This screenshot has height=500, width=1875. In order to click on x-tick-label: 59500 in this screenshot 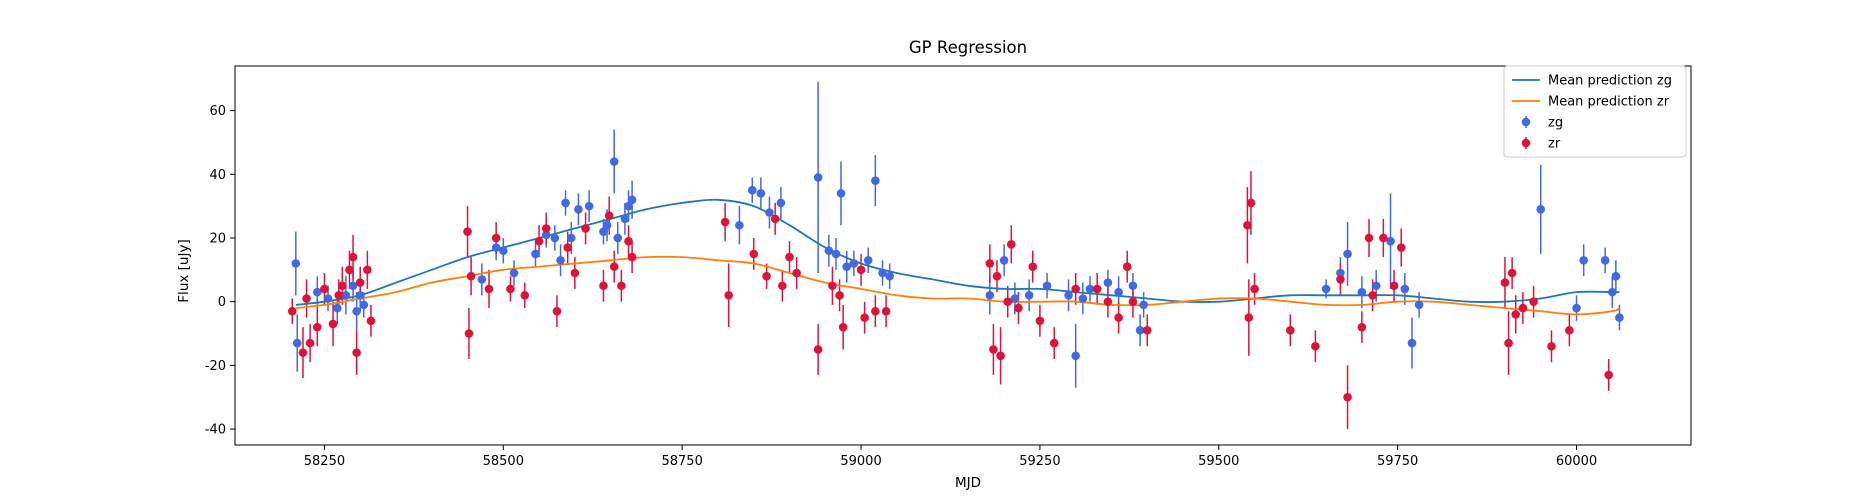, I will do `click(1218, 461)`.